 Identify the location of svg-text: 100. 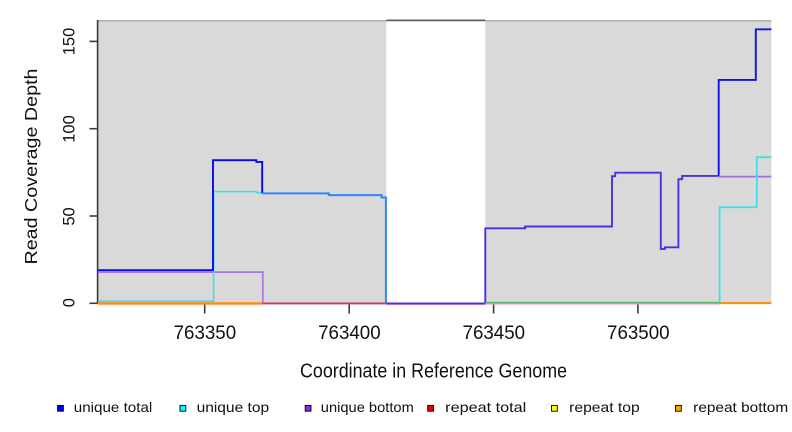
(70, 129).